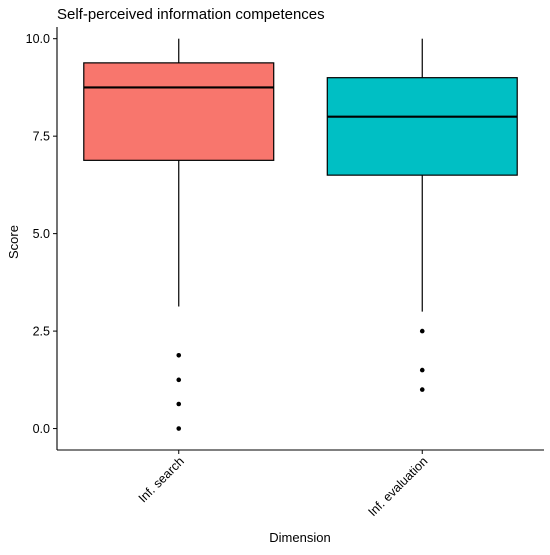 This screenshot has height=555, width=550. Describe the element at coordinates (13, 242) in the screenshot. I see `y-axis-title: Score` at that location.